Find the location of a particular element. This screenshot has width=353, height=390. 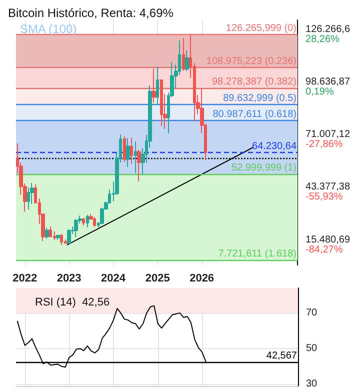

ref-line-label: 7.721,611 (1.618) is located at coordinates (257, 254).